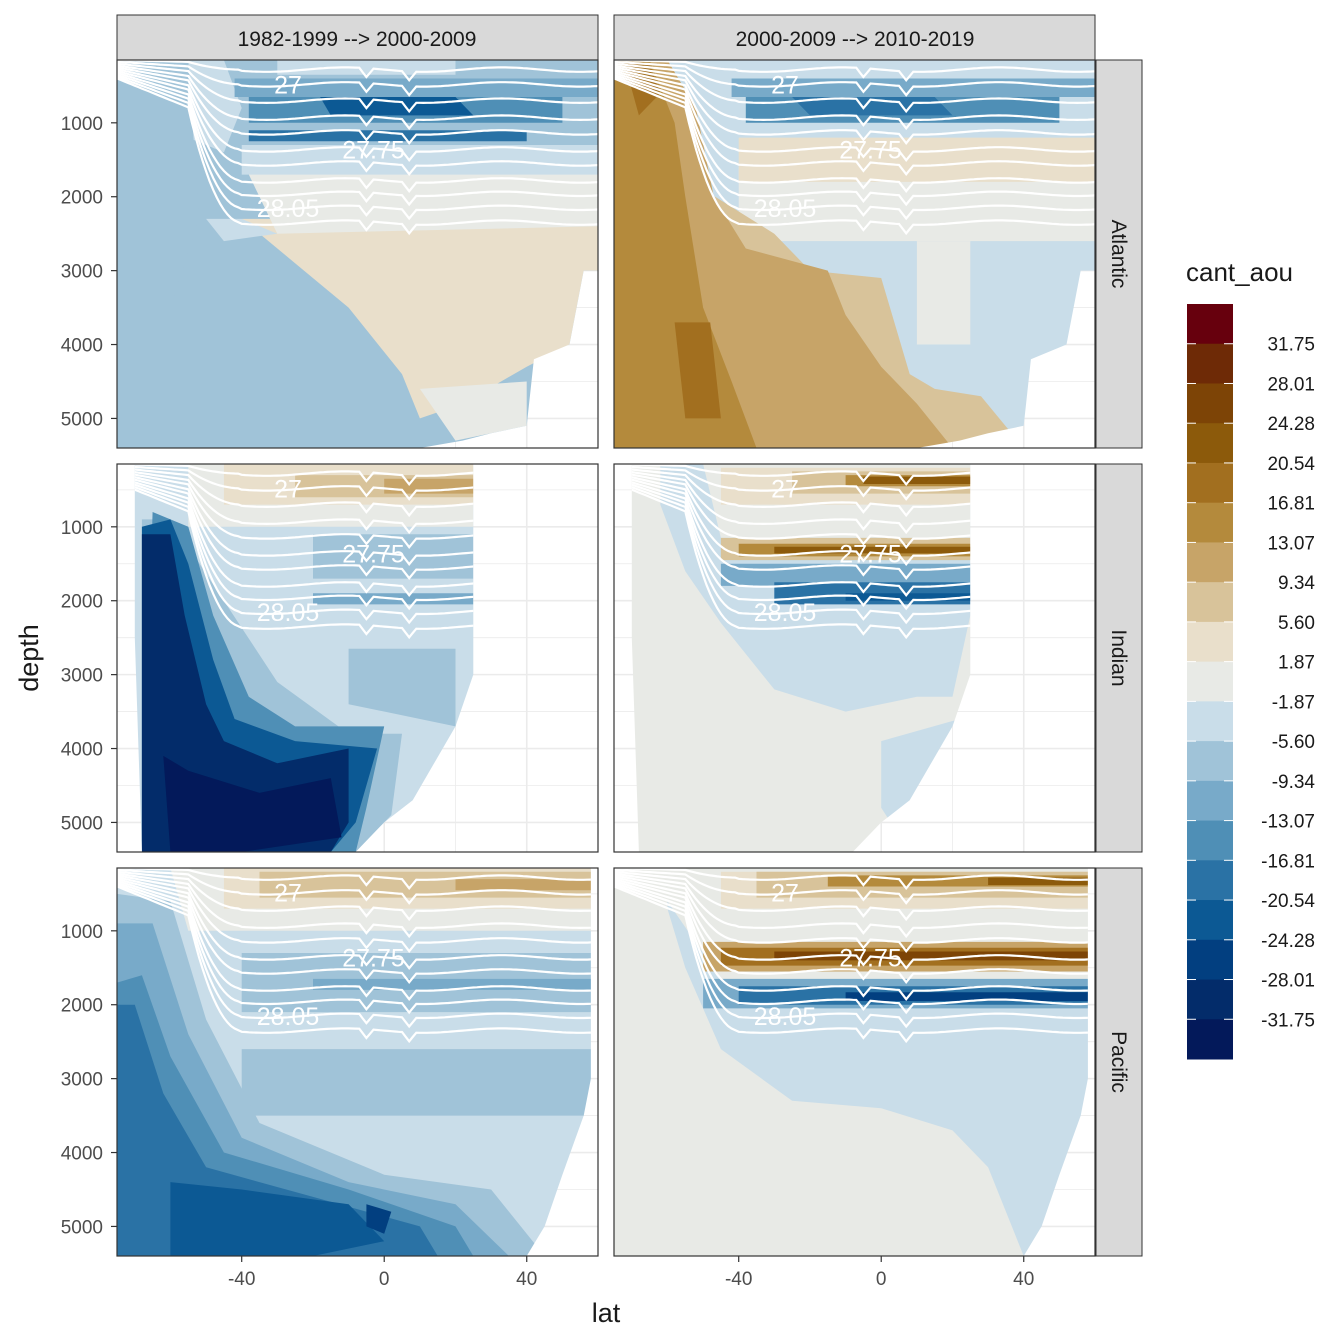  I want to click on panel-atlantic-2: 27 27.75 28.05, so click(854, 254).